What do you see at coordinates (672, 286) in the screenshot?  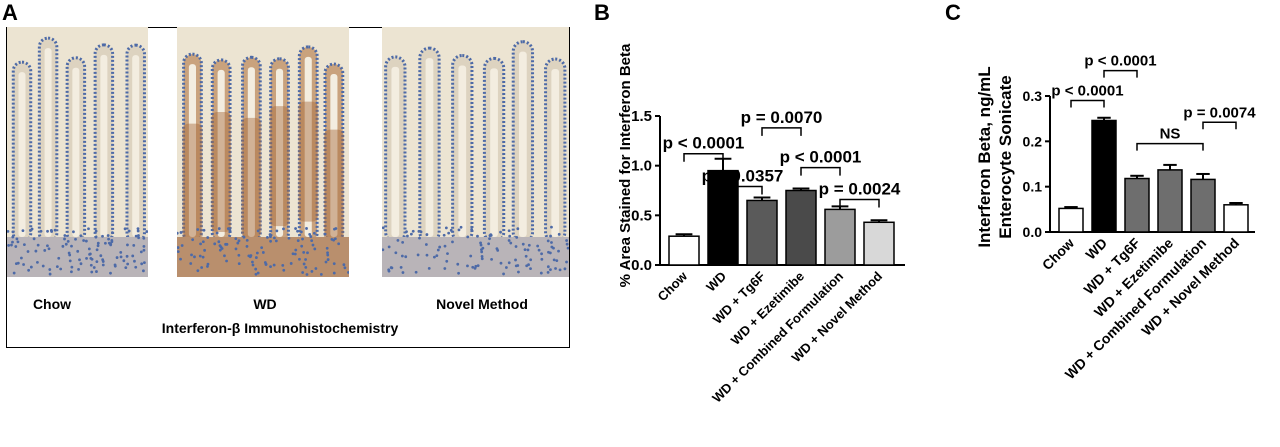 I see `category-label: Chow` at bounding box center [672, 286].